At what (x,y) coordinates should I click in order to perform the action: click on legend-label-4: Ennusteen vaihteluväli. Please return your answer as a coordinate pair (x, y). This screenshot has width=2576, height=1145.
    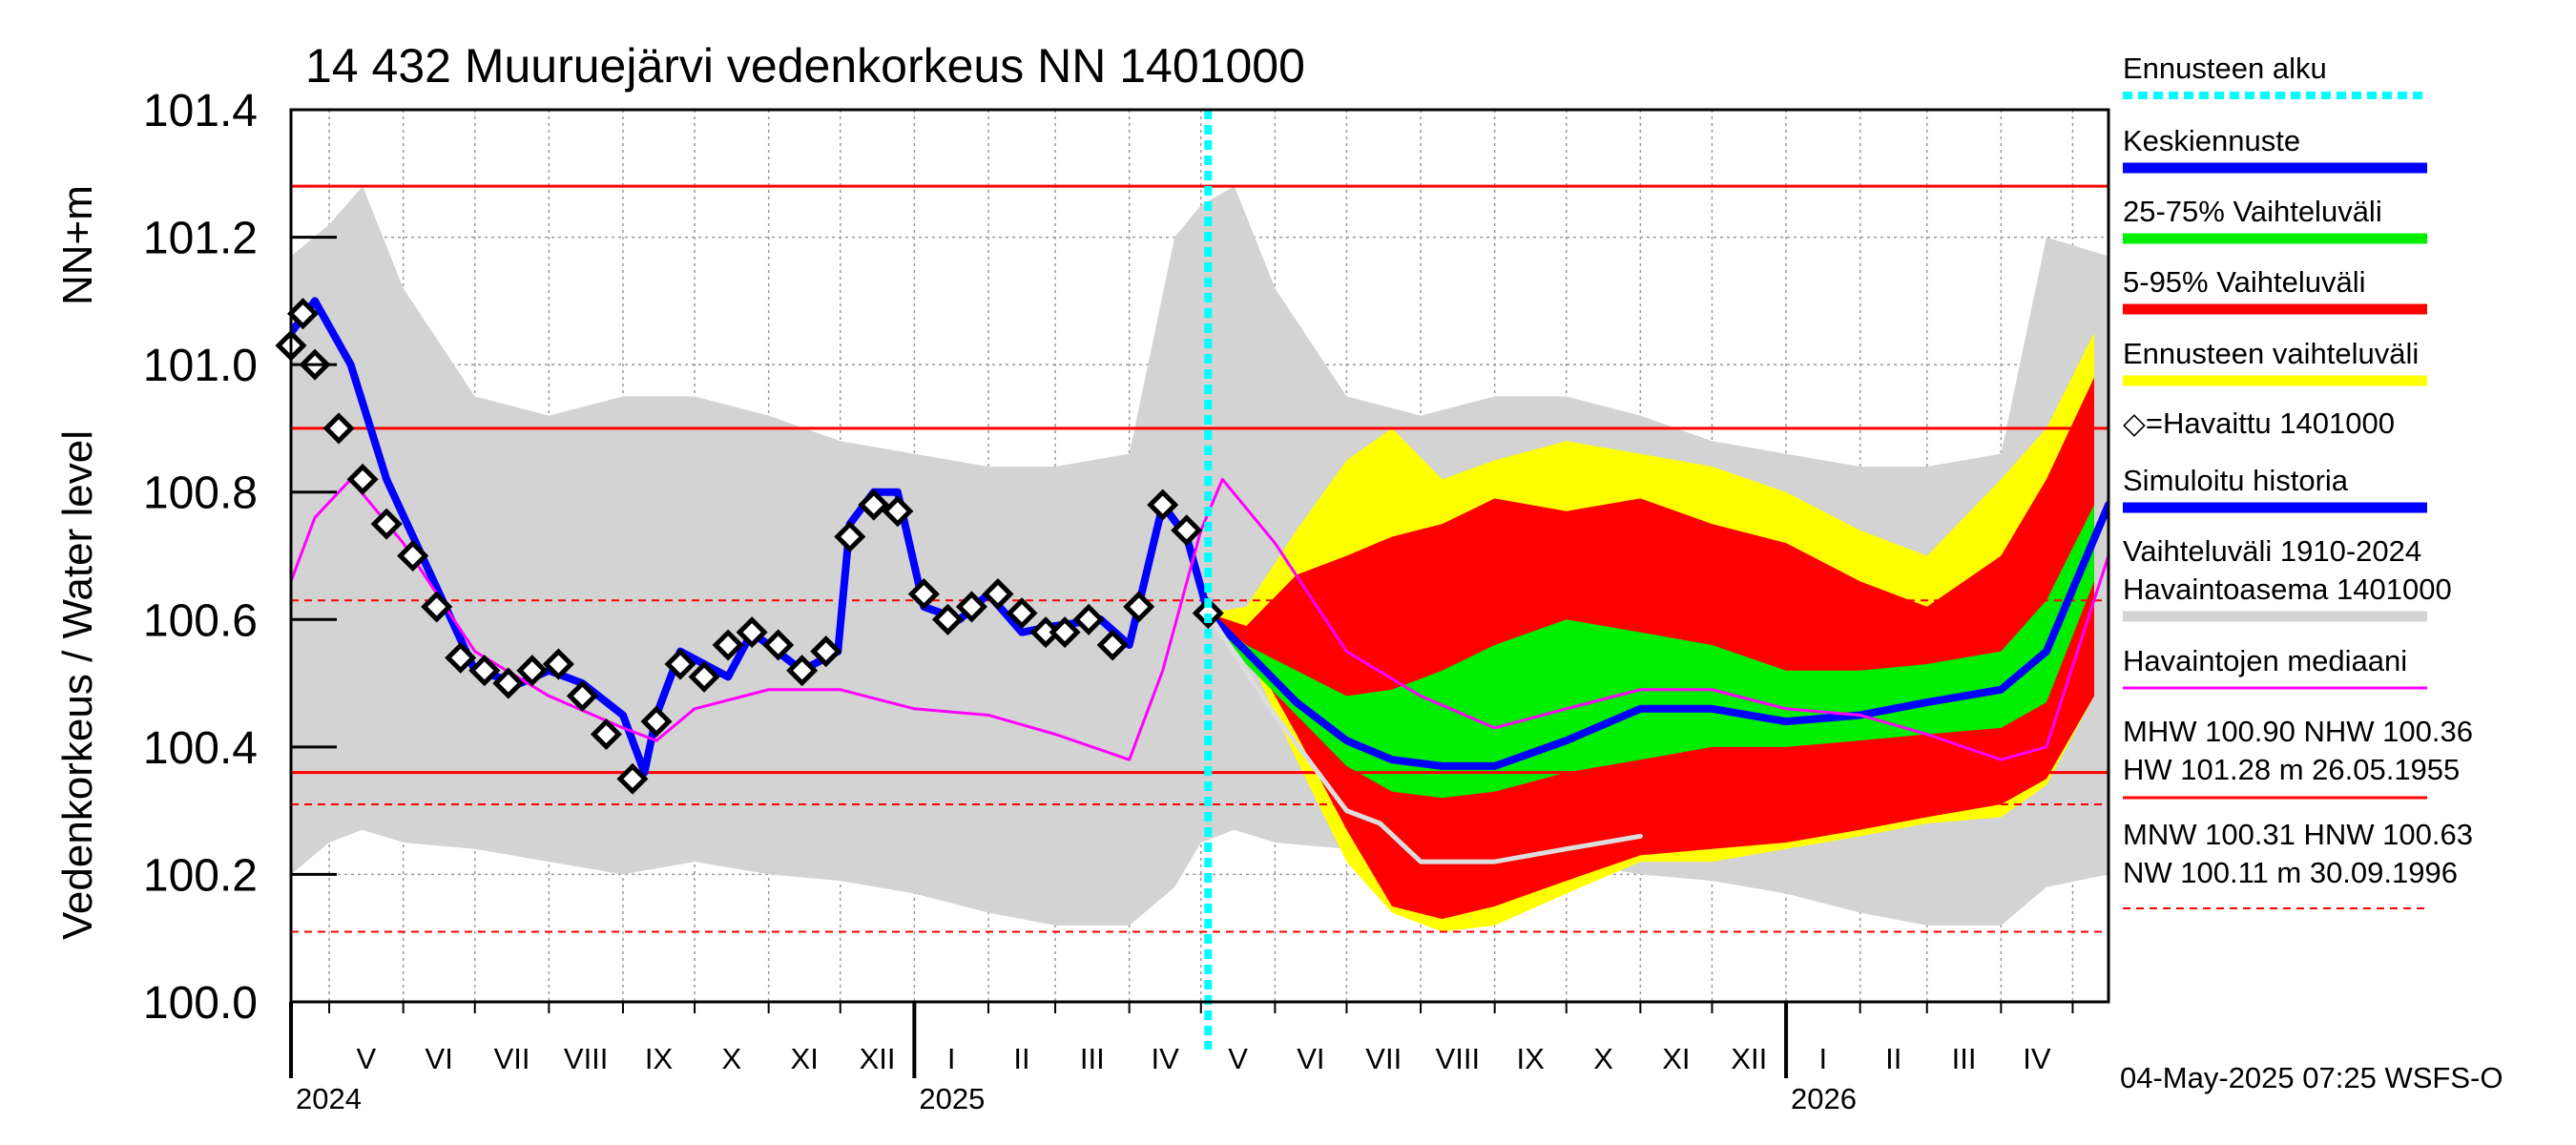
    Looking at the image, I should click on (2271, 353).